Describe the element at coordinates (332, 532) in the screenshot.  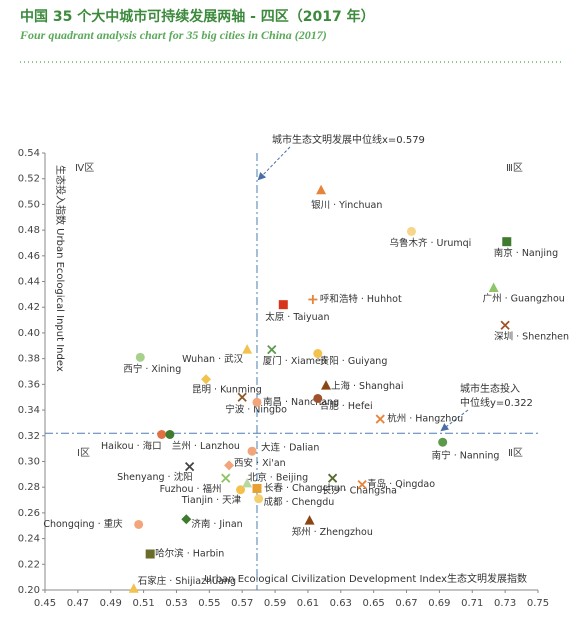
I see `point-label: 郑州 · Zhengzhou` at that location.